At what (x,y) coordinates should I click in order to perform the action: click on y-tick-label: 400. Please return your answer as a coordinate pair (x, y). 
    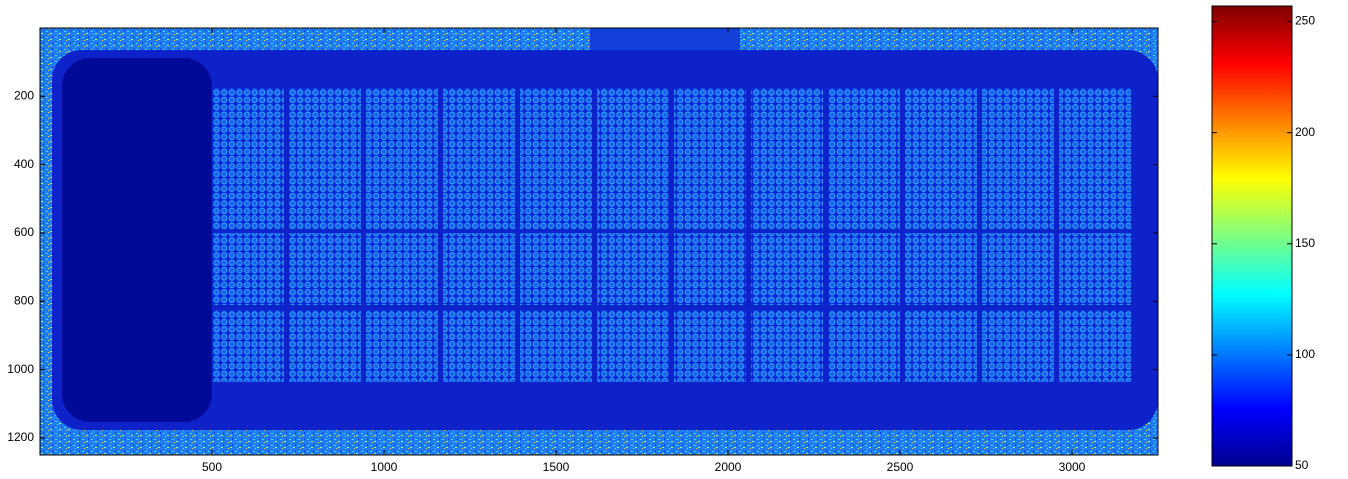
    Looking at the image, I should click on (24, 164).